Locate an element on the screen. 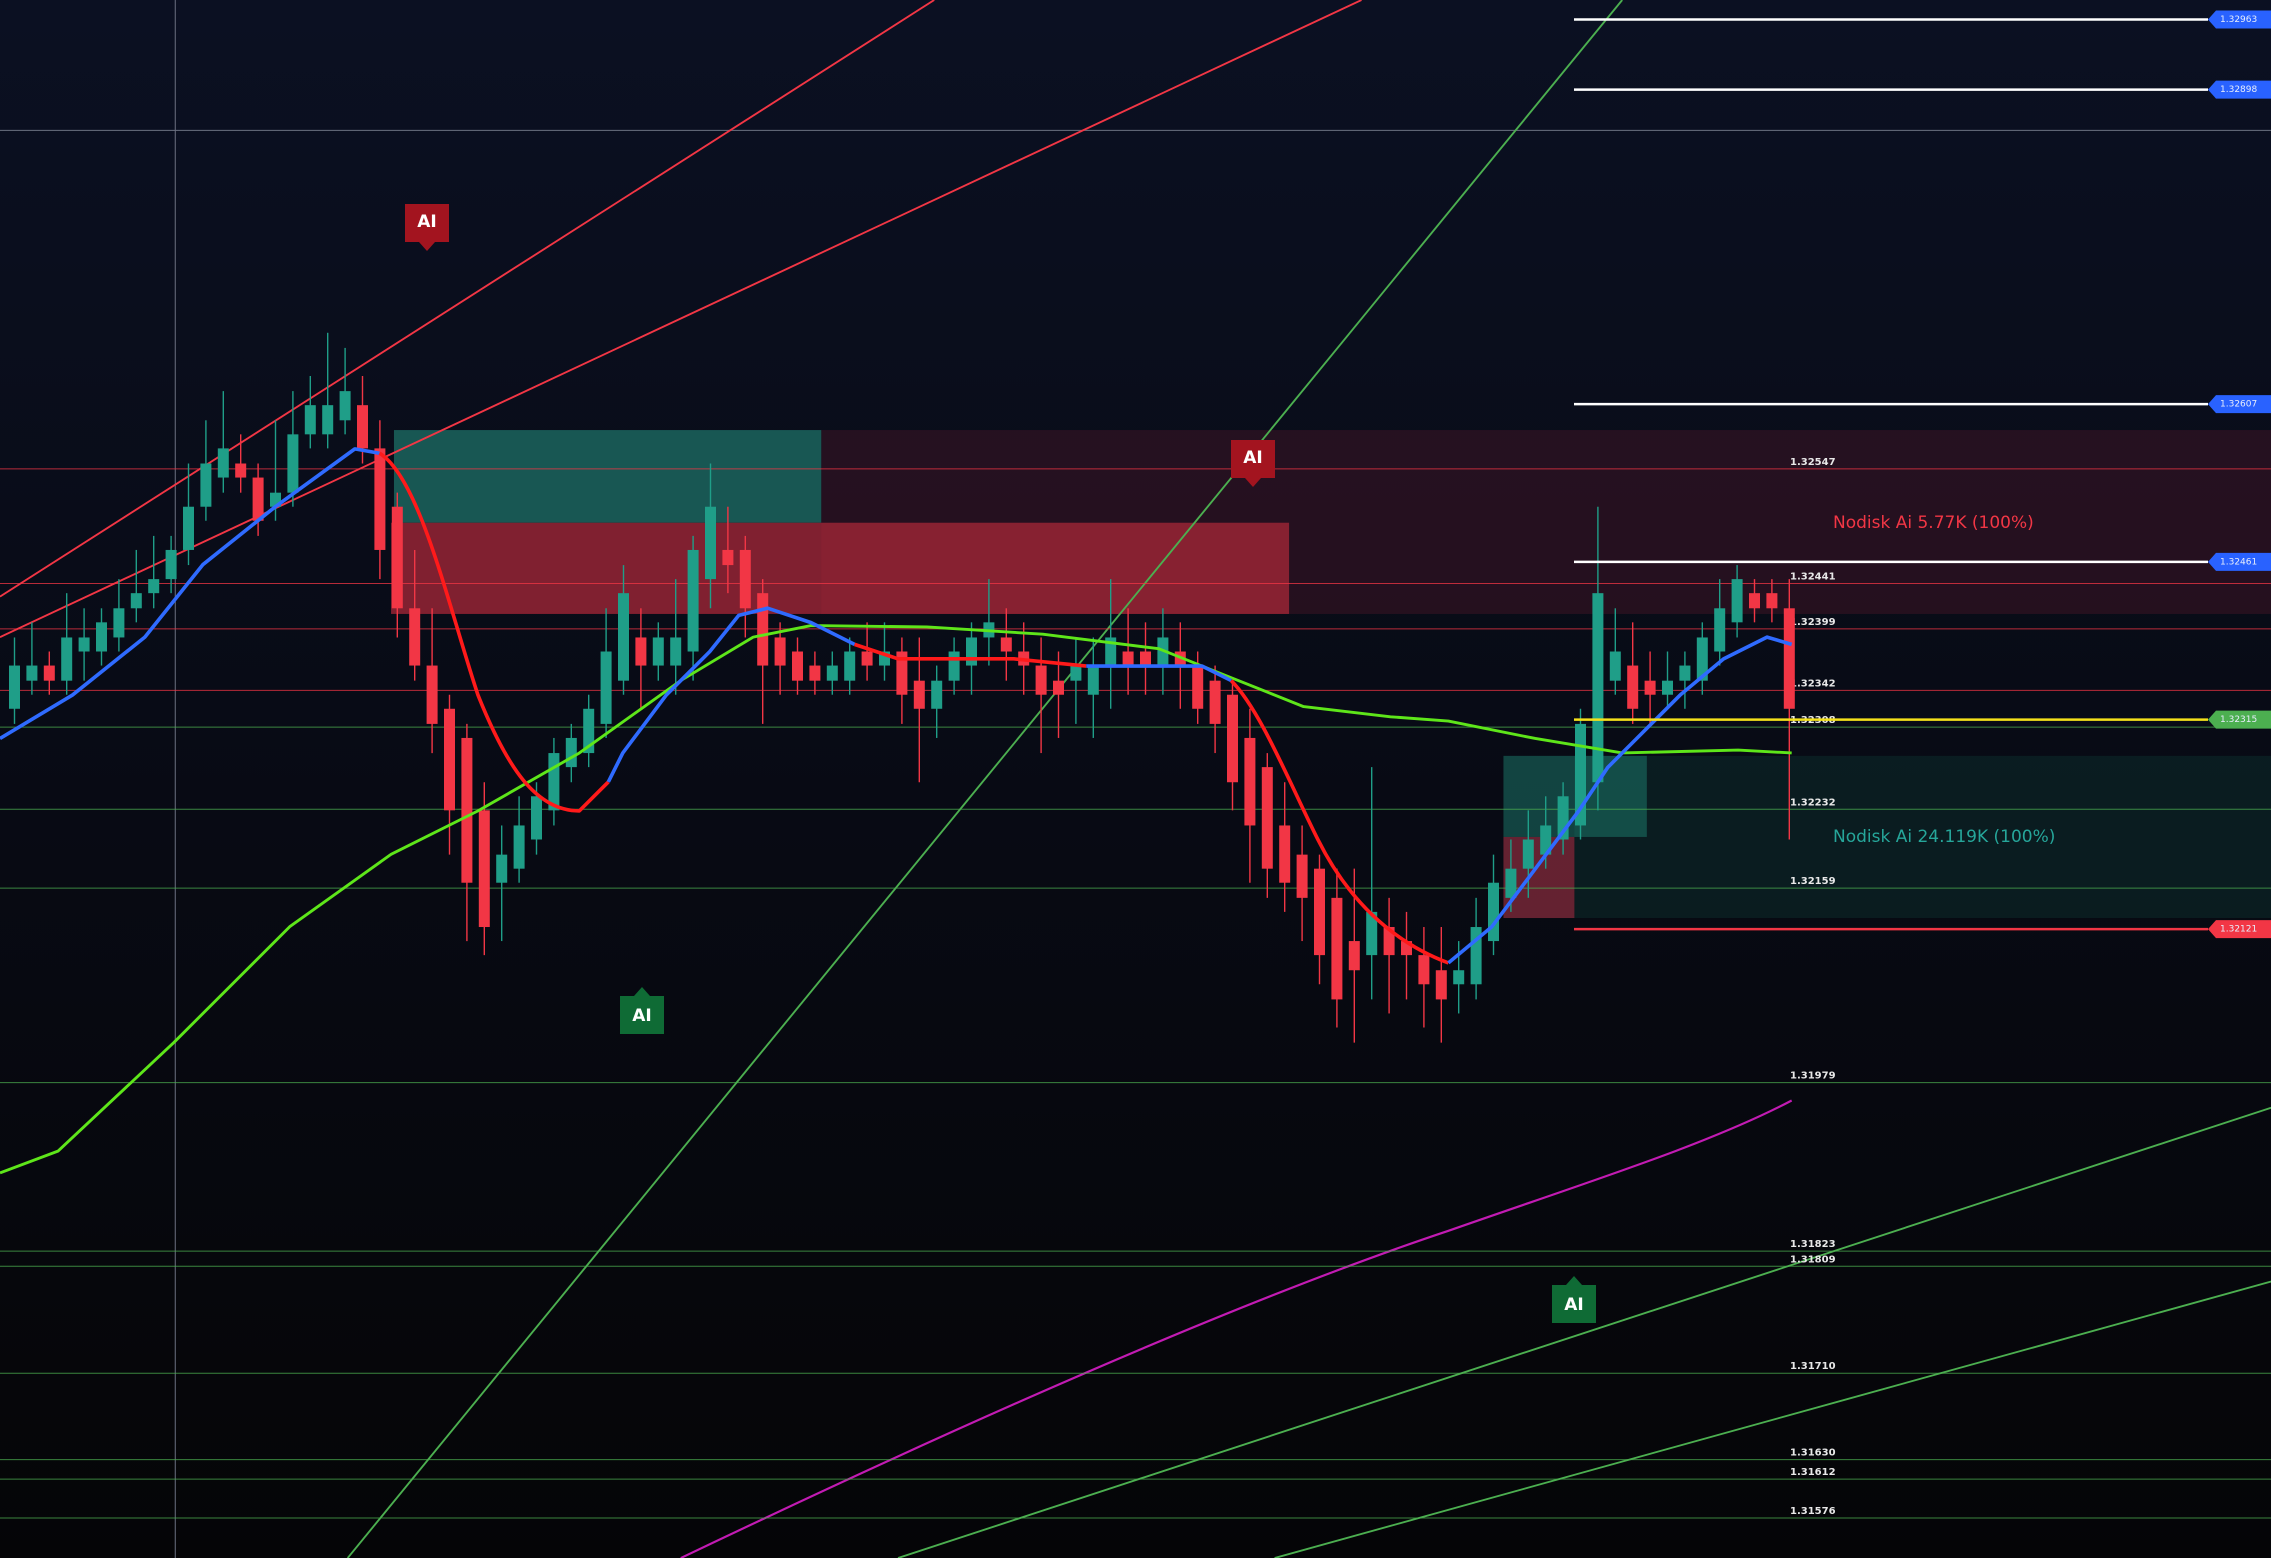 This screenshot has height=1558, width=2271. zone-annotation: Nodisk Ai 24.119K (100%) is located at coordinates (1944, 837).